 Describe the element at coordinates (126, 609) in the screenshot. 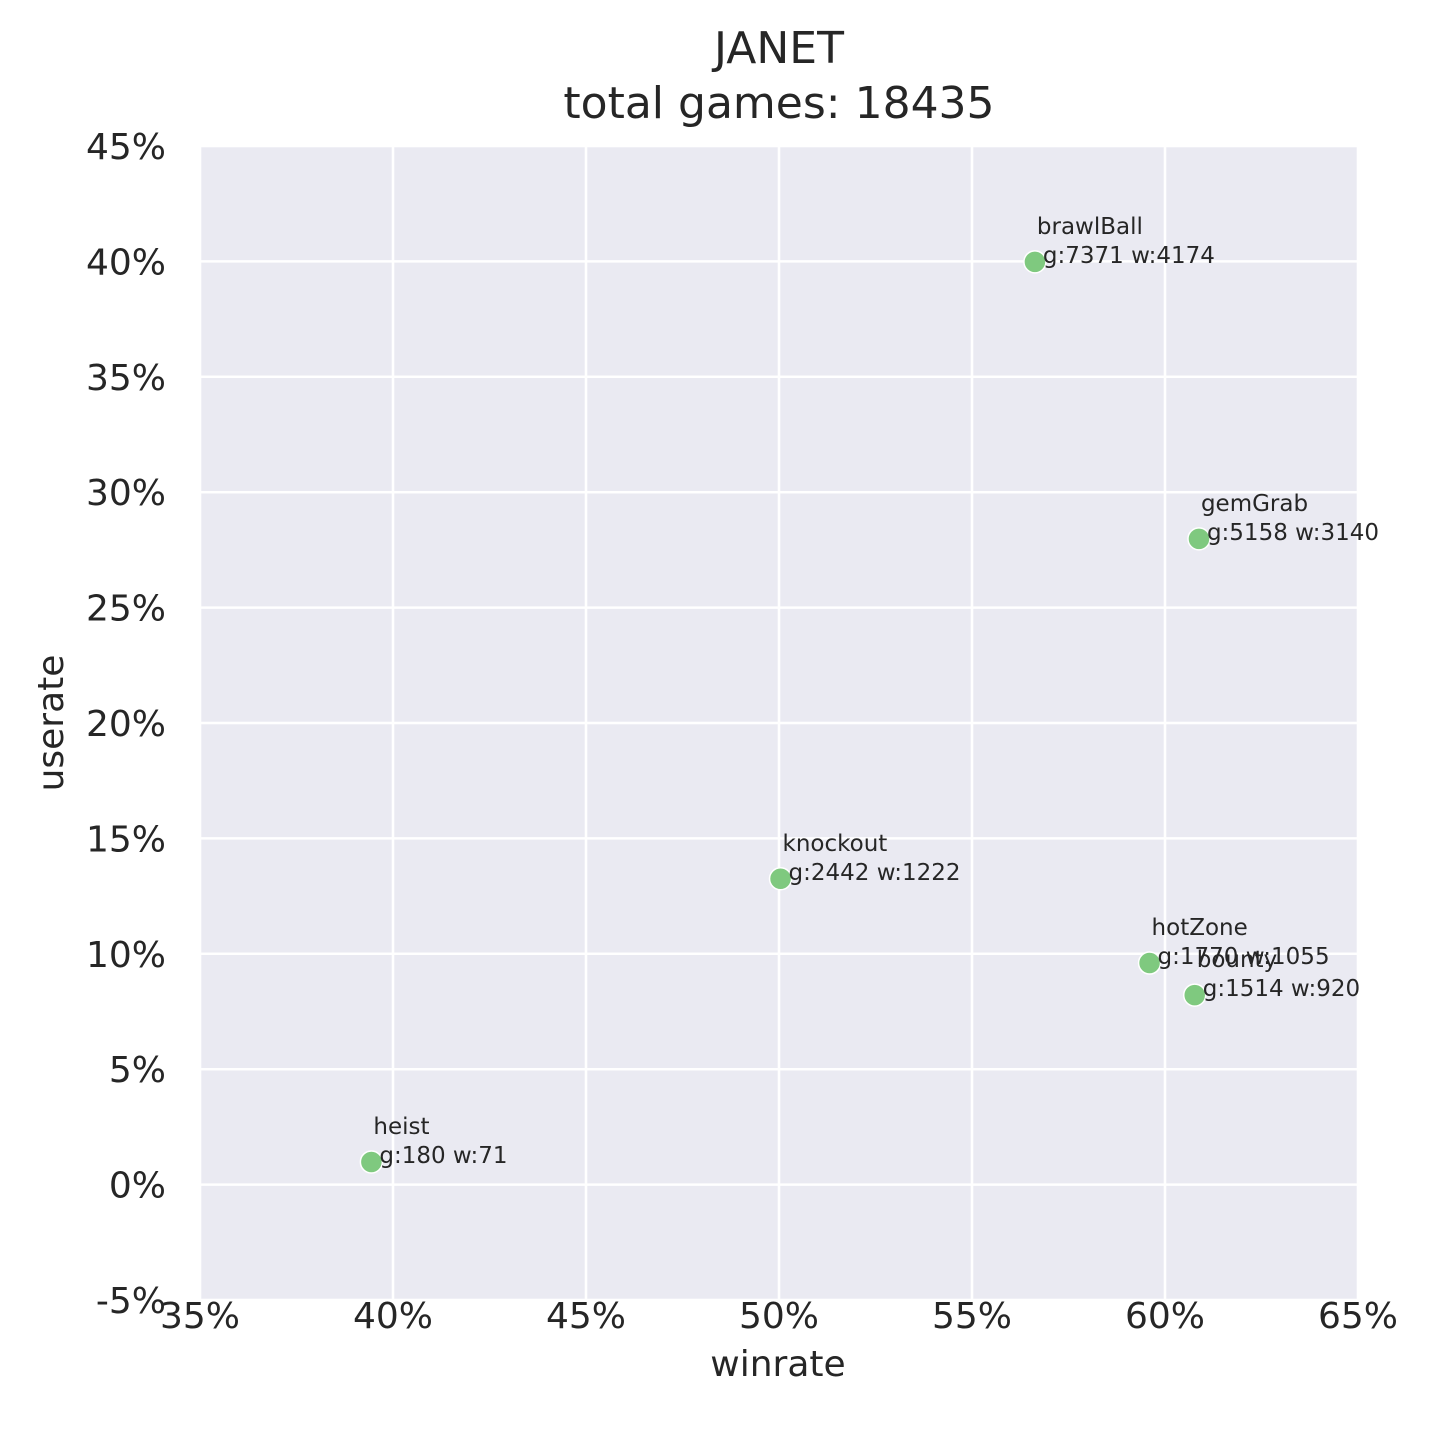

I see `y-tick-label: 25%` at that location.